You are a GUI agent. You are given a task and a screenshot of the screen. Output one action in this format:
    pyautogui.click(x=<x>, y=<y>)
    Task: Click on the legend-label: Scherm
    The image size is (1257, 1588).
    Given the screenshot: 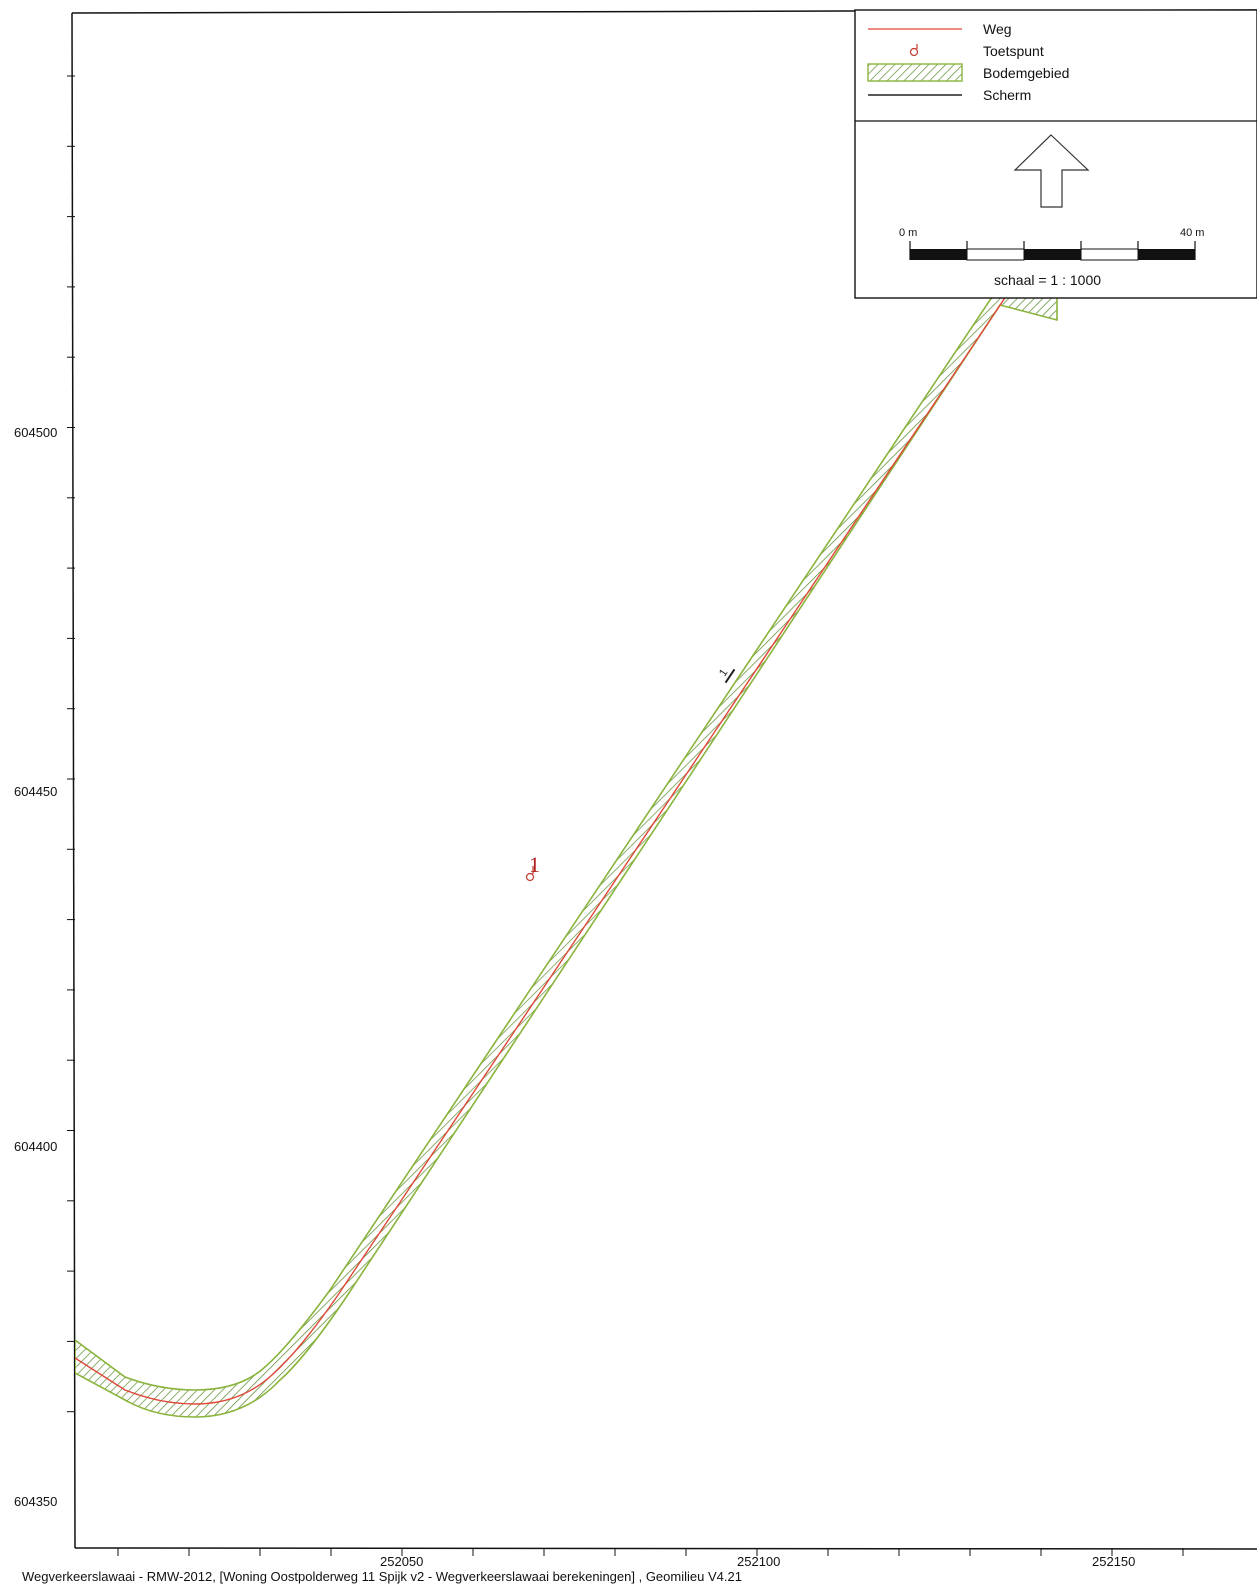 What is the action you would take?
    pyautogui.click(x=1007, y=95)
    